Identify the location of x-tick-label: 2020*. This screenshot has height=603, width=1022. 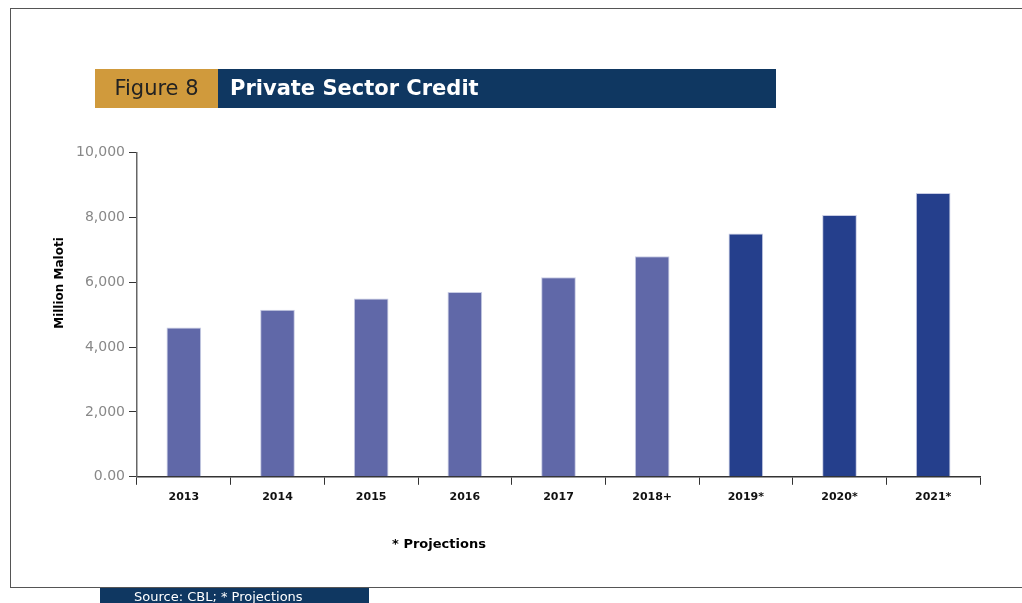
(839, 497).